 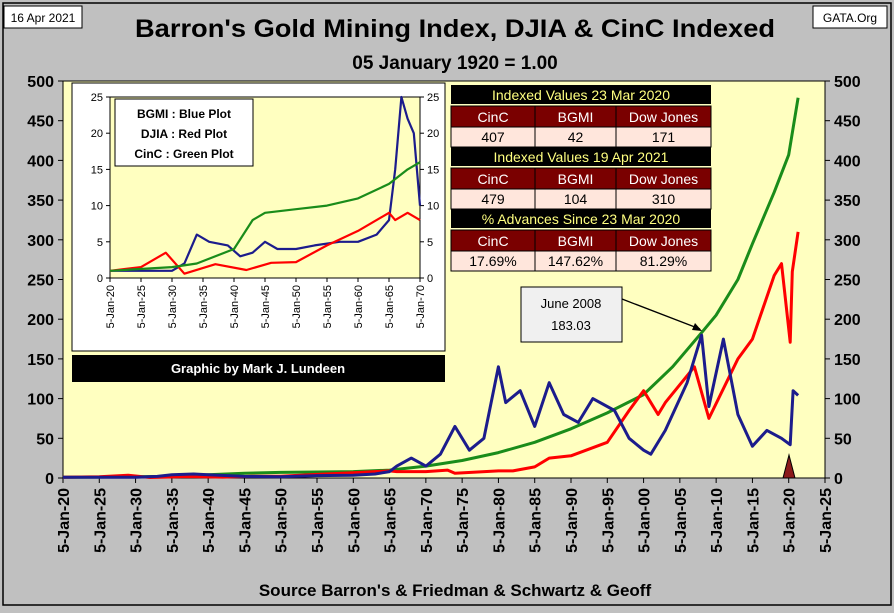 What do you see at coordinates (49, 479) in the screenshot?
I see `main-y-tick-label-left: 0` at bounding box center [49, 479].